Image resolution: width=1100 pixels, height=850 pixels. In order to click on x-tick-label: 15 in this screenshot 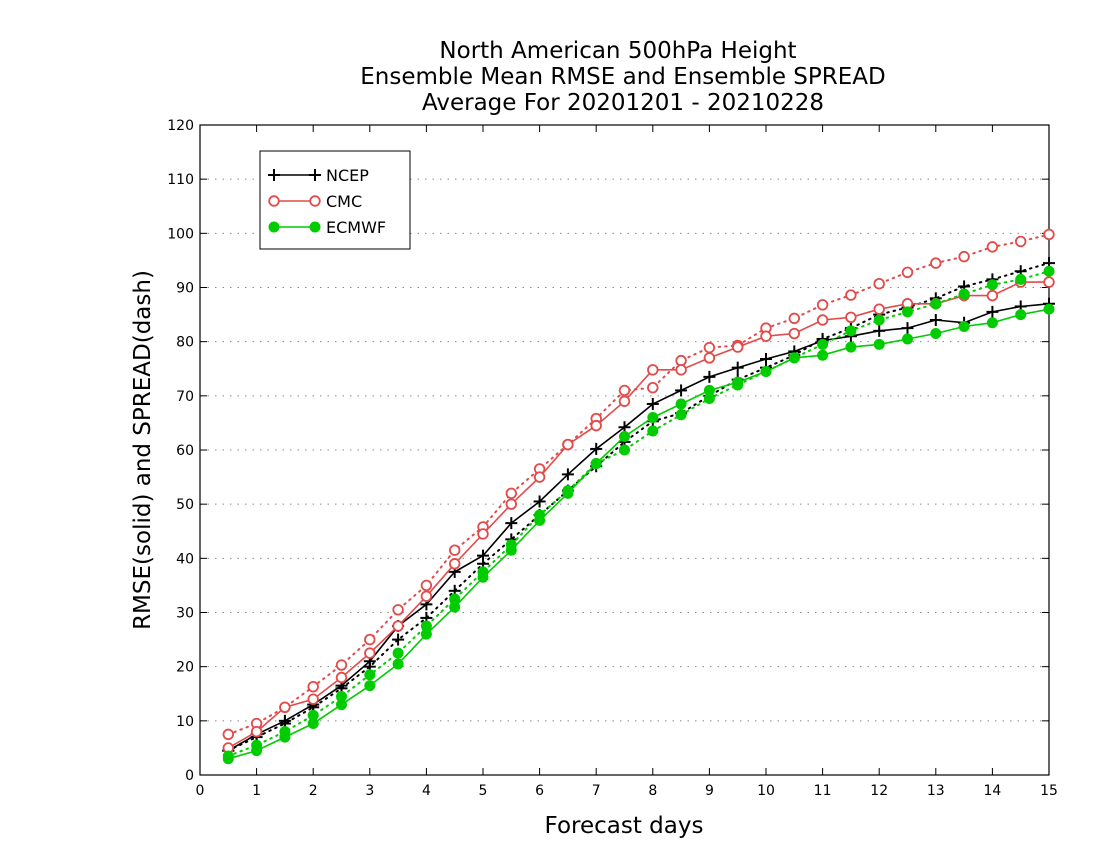, I will do `click(1049, 791)`.